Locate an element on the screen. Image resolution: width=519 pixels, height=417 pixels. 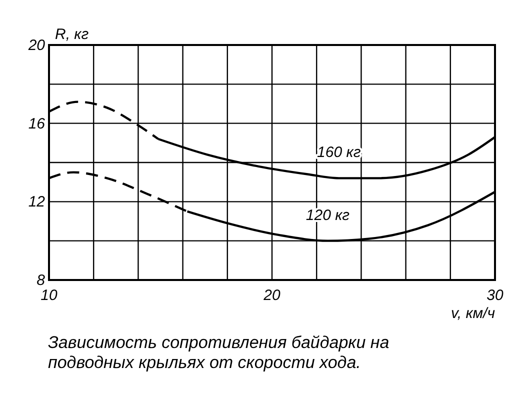
y-axis-title: R, кг is located at coordinates (72, 34).